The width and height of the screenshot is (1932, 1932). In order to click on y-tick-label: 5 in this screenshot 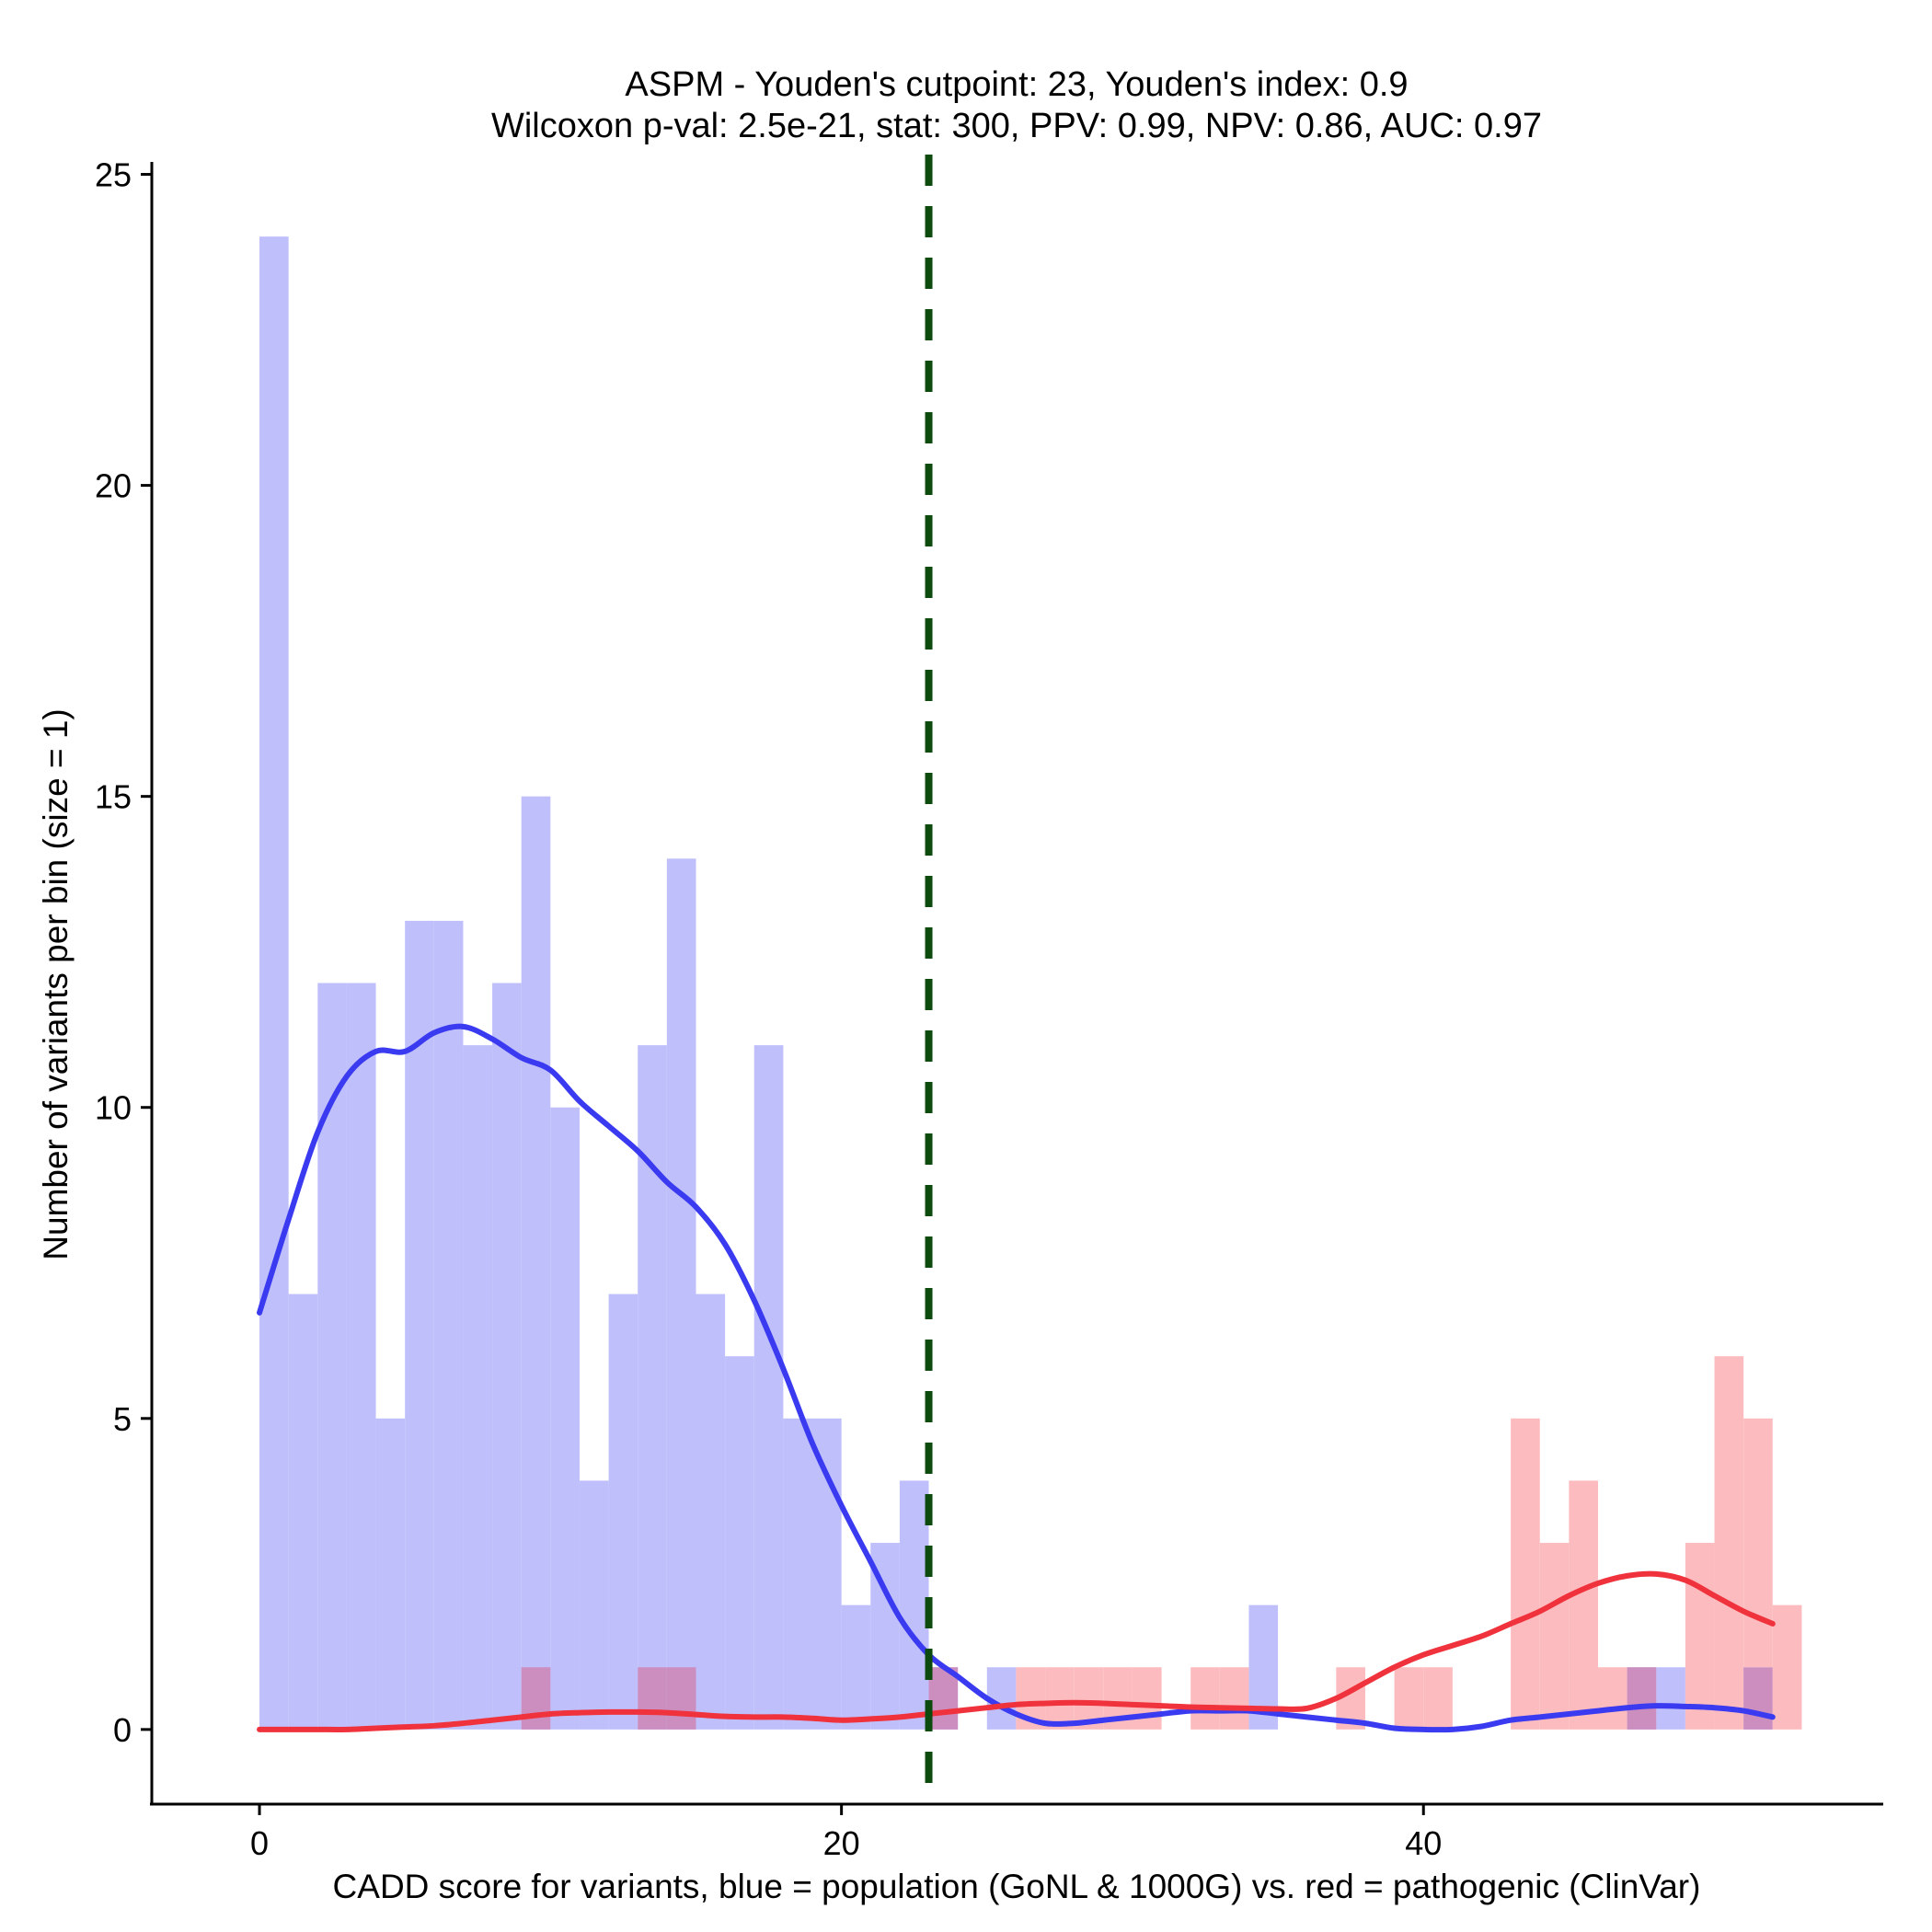, I will do `click(122, 1419)`.